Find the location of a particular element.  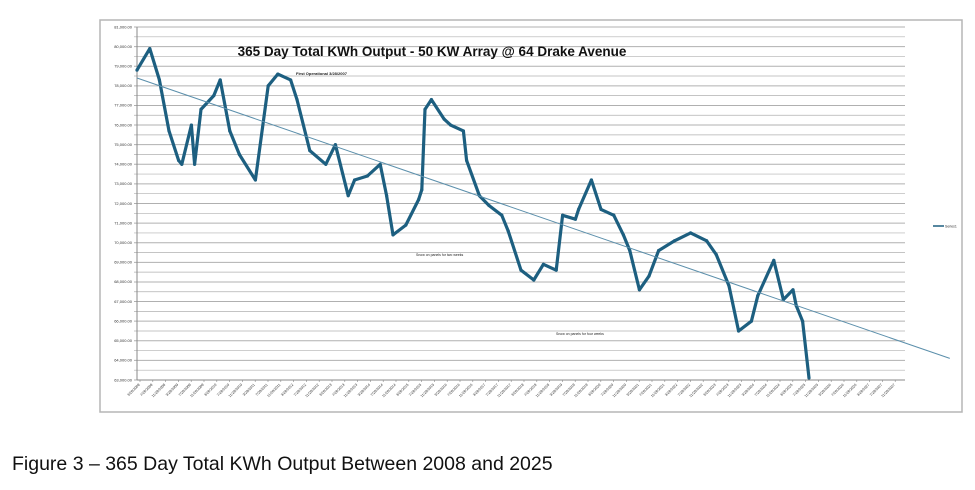

y-tick-label: 71,000.00 is located at coordinates (123, 222).